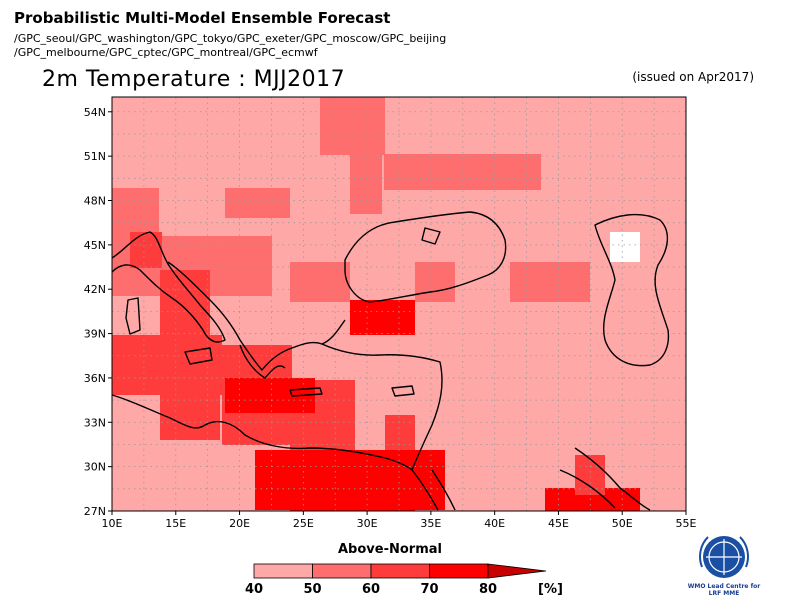 The height and width of the screenshot is (600, 800). Describe the element at coordinates (133, 316) in the screenshot. I see `coast-sardinia` at that location.